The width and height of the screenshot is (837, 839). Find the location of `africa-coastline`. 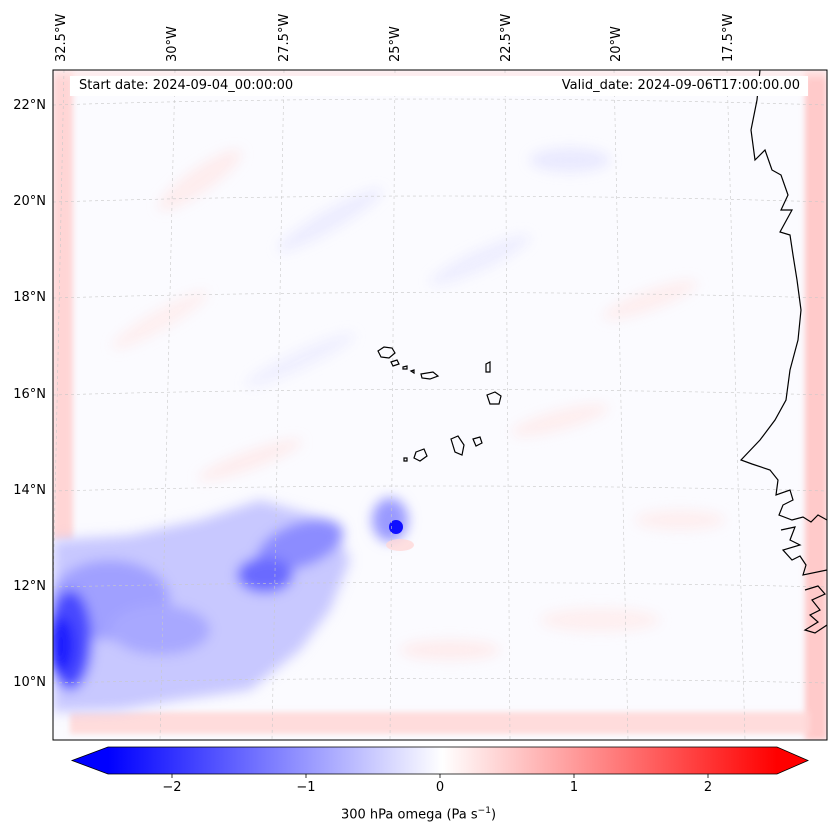

africa-coastline is located at coordinates (783, 352).